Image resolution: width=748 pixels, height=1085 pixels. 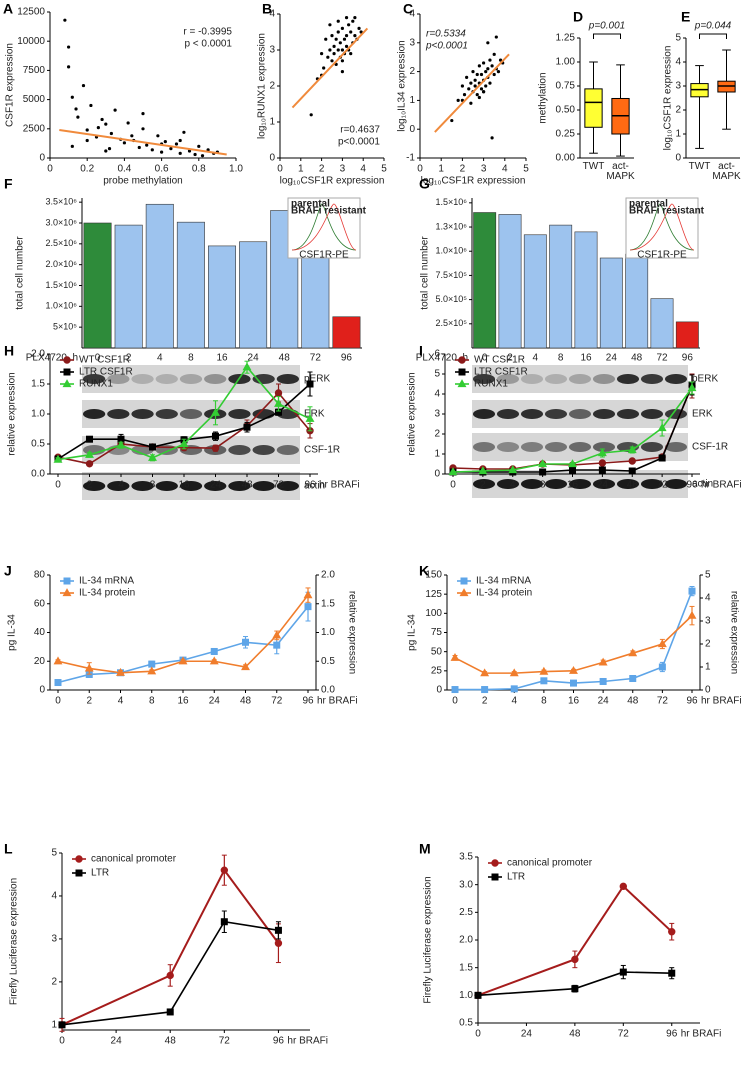 I want to click on y-tick-label: 80, so click(x=40, y=575).